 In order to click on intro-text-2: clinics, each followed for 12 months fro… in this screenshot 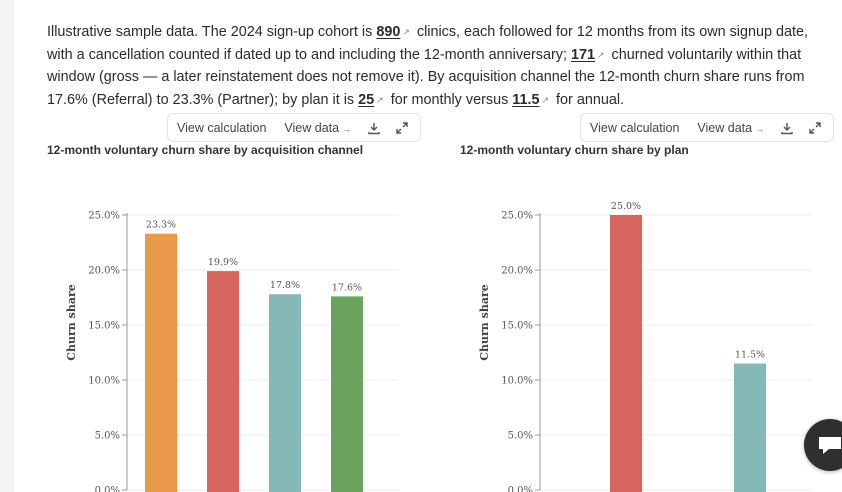, I will do `click(428, 43)`.